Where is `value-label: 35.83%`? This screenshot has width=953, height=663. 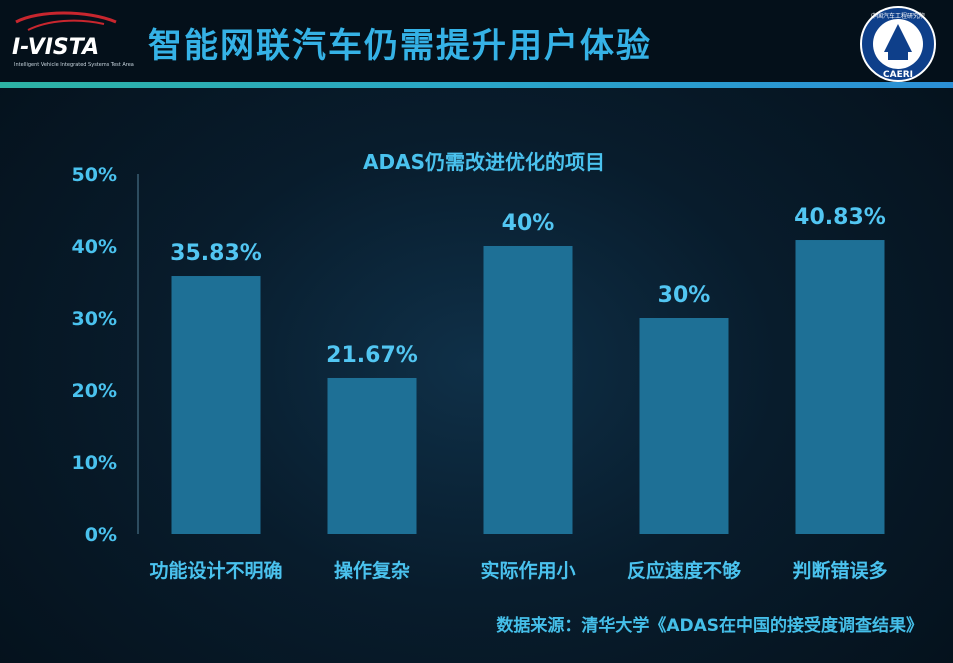 value-label: 35.83% is located at coordinates (216, 253).